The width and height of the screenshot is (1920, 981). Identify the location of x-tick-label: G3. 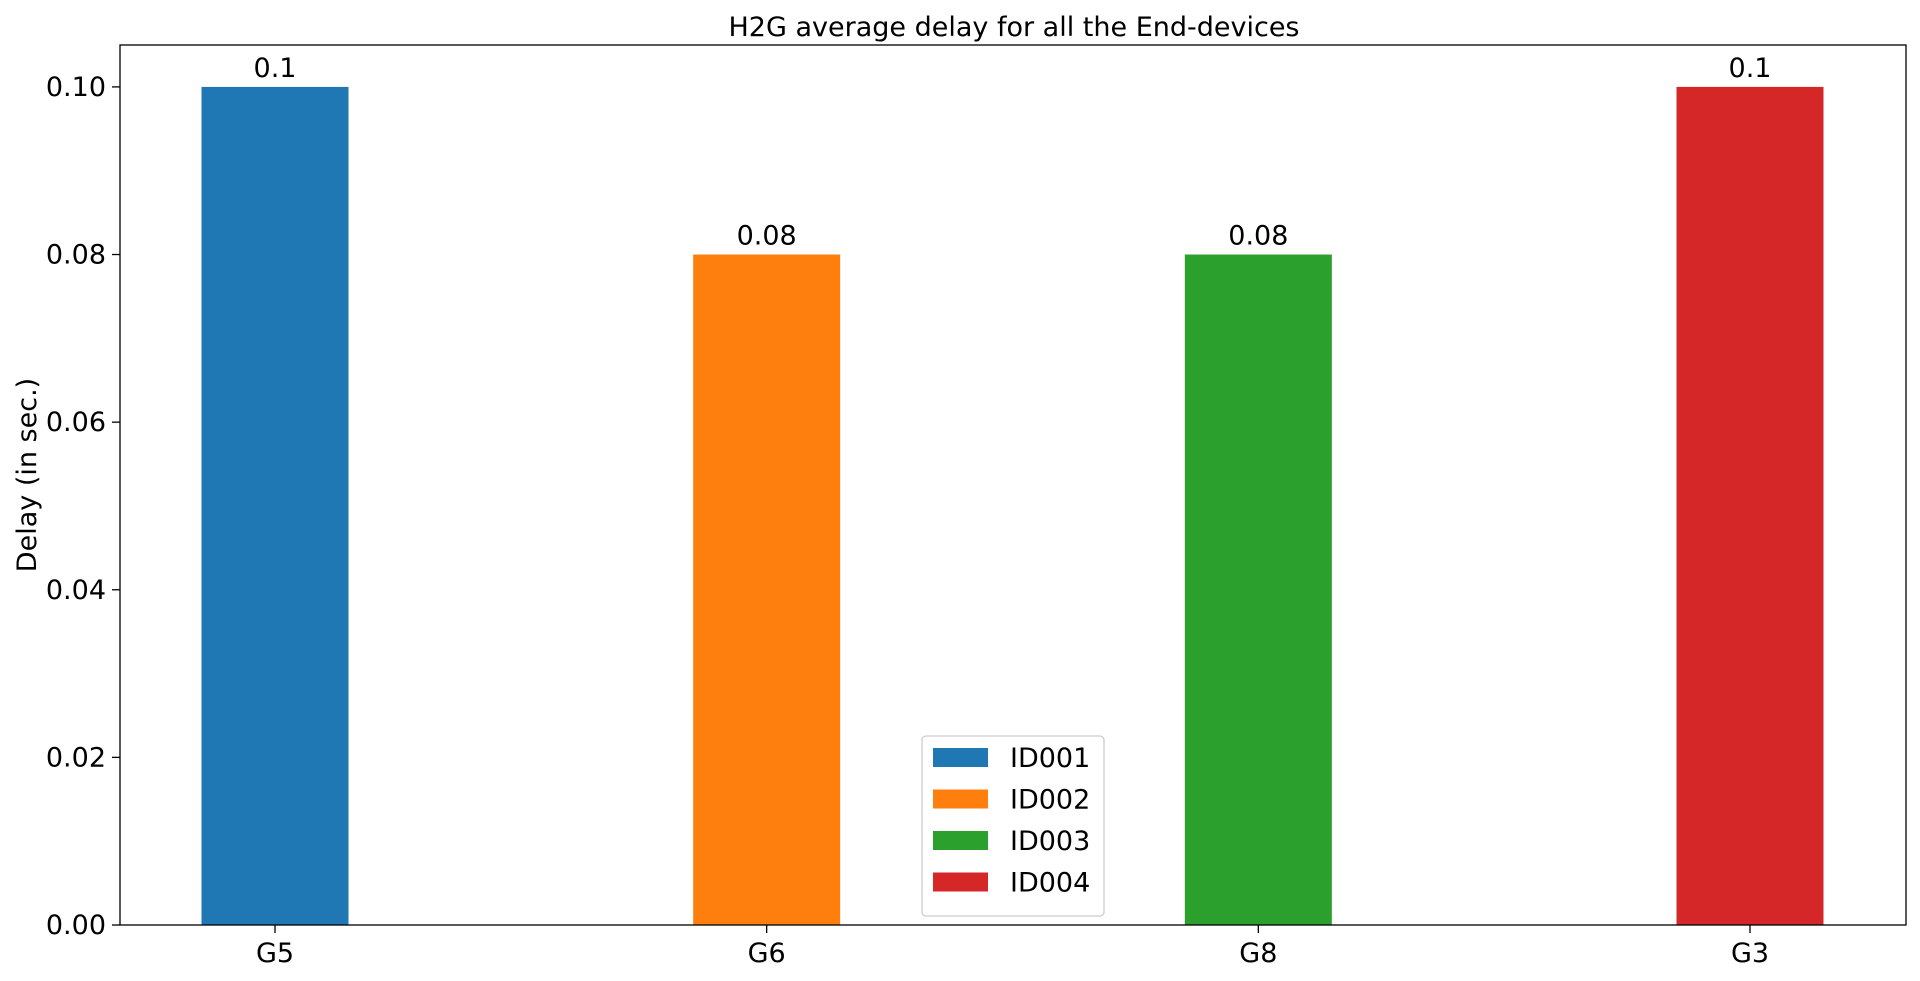
(1750, 953).